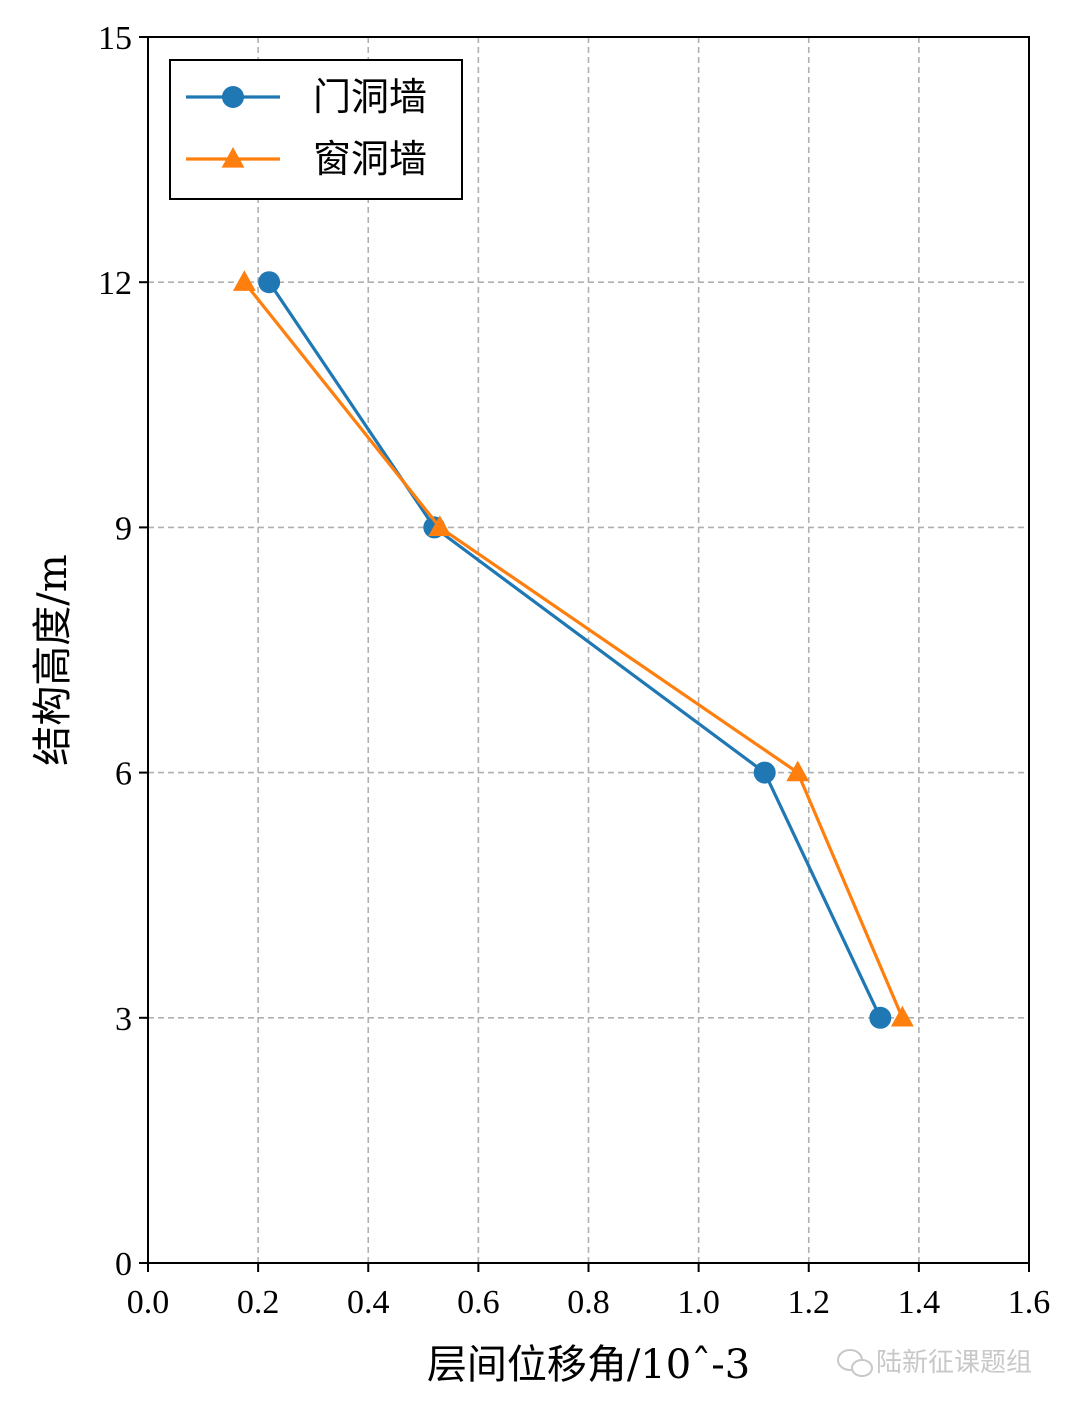 This screenshot has width=1080, height=1408. Describe the element at coordinates (855, 1363) in the screenshot. I see `wechat-icon` at that location.